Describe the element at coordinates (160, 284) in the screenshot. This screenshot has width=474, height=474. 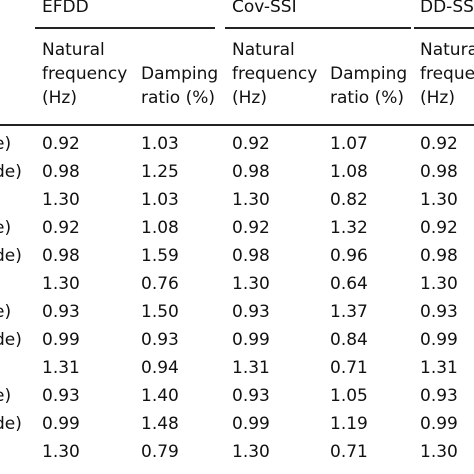
I see `cell-efdd-damping-ratio: 0.76` at that location.